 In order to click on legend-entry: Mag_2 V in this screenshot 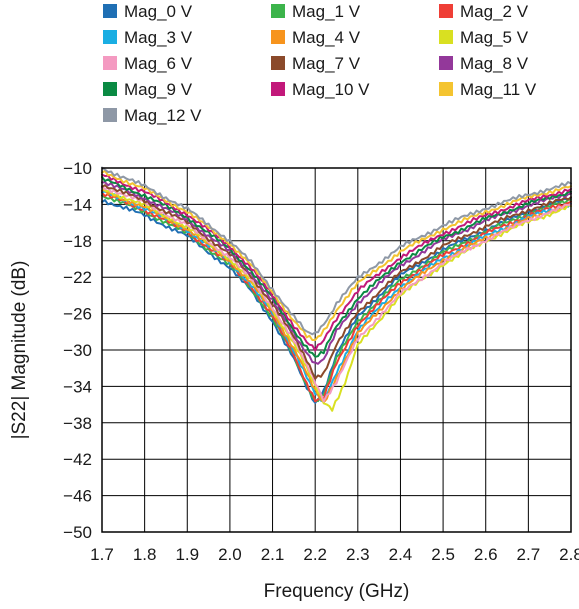, I will do `click(484, 11)`.